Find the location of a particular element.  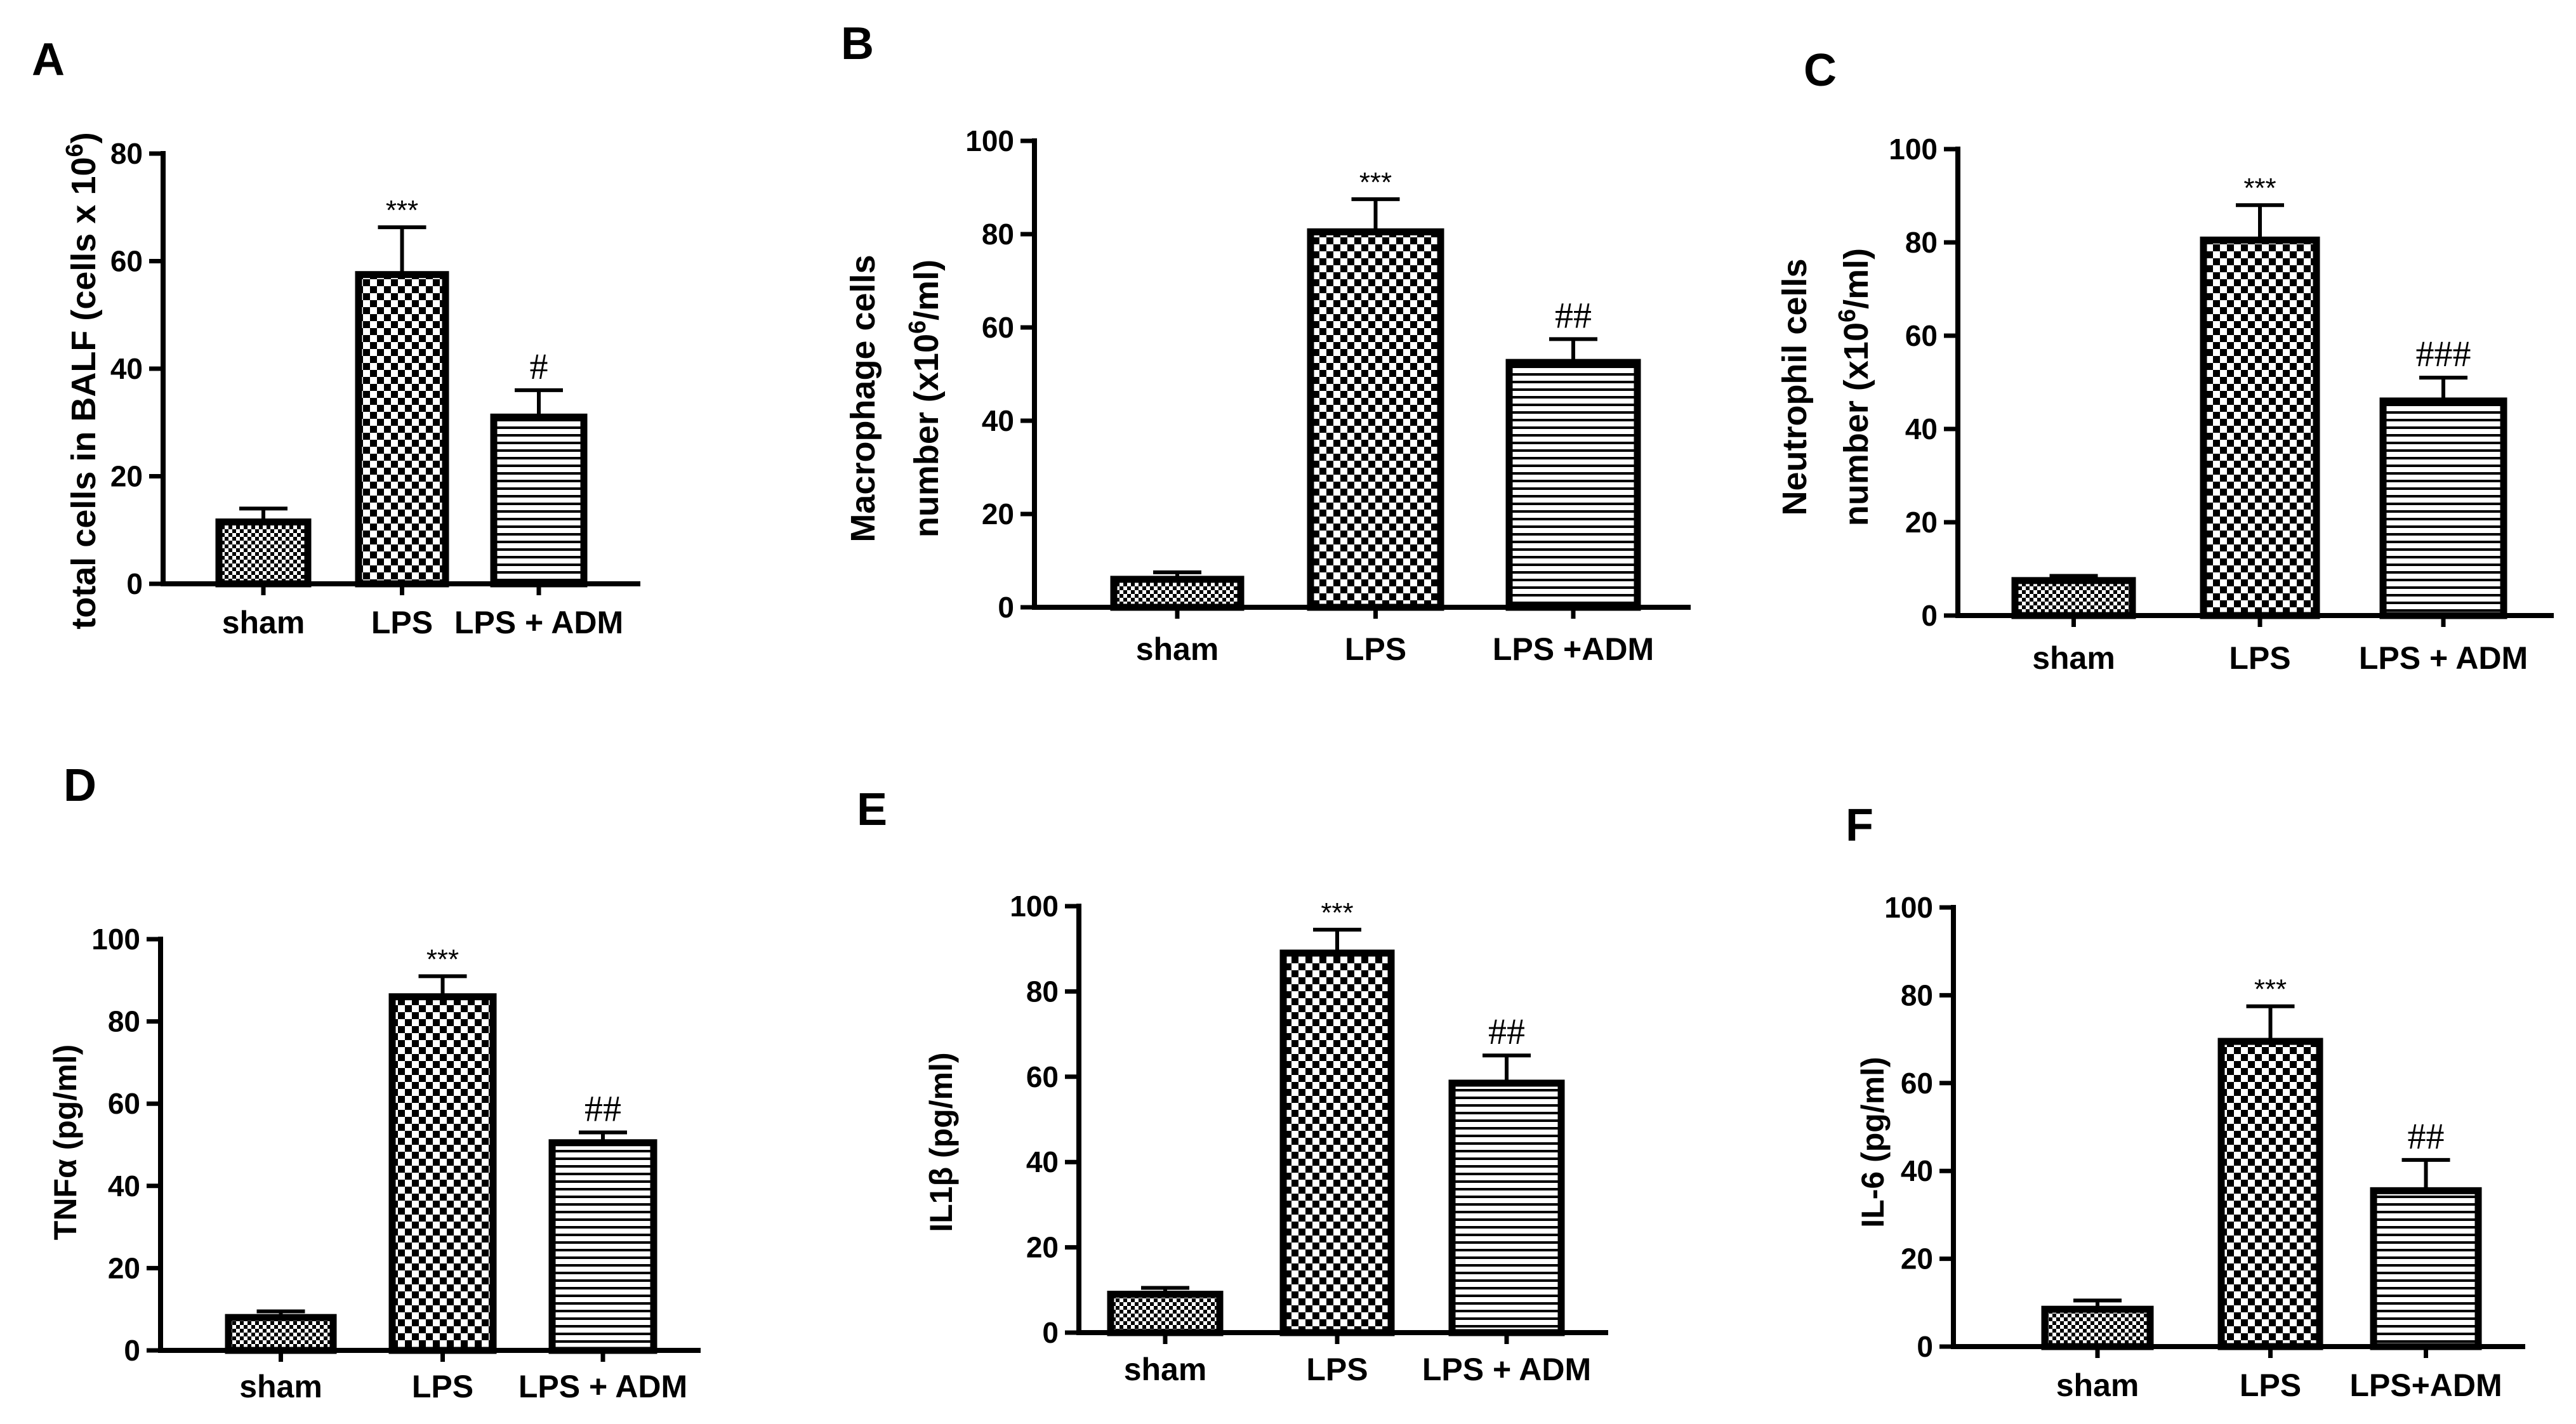

x-tick-label: LPS+ADM is located at coordinates (2426, 1385).